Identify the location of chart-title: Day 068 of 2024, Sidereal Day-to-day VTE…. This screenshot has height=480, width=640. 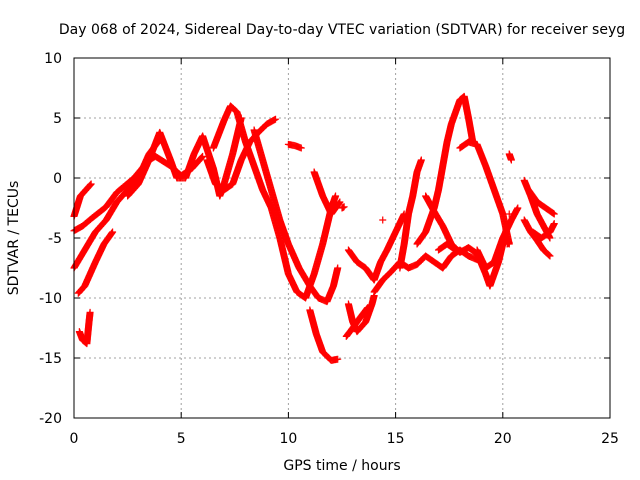
(342, 30).